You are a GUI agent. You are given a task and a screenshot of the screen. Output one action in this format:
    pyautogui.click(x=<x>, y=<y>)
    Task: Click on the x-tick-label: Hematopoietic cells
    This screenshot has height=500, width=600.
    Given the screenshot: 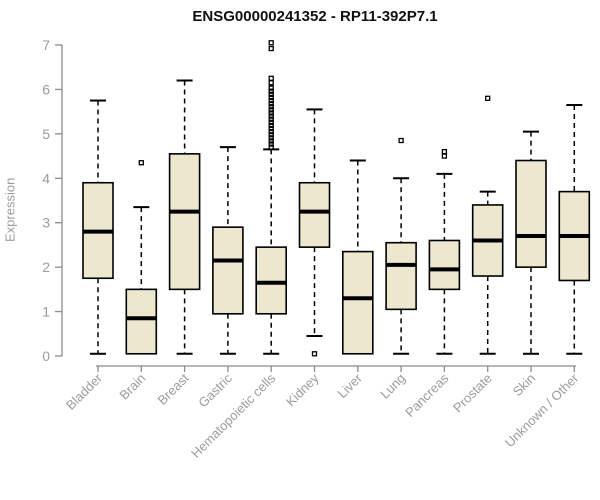 What is the action you would take?
    pyautogui.click(x=233, y=415)
    